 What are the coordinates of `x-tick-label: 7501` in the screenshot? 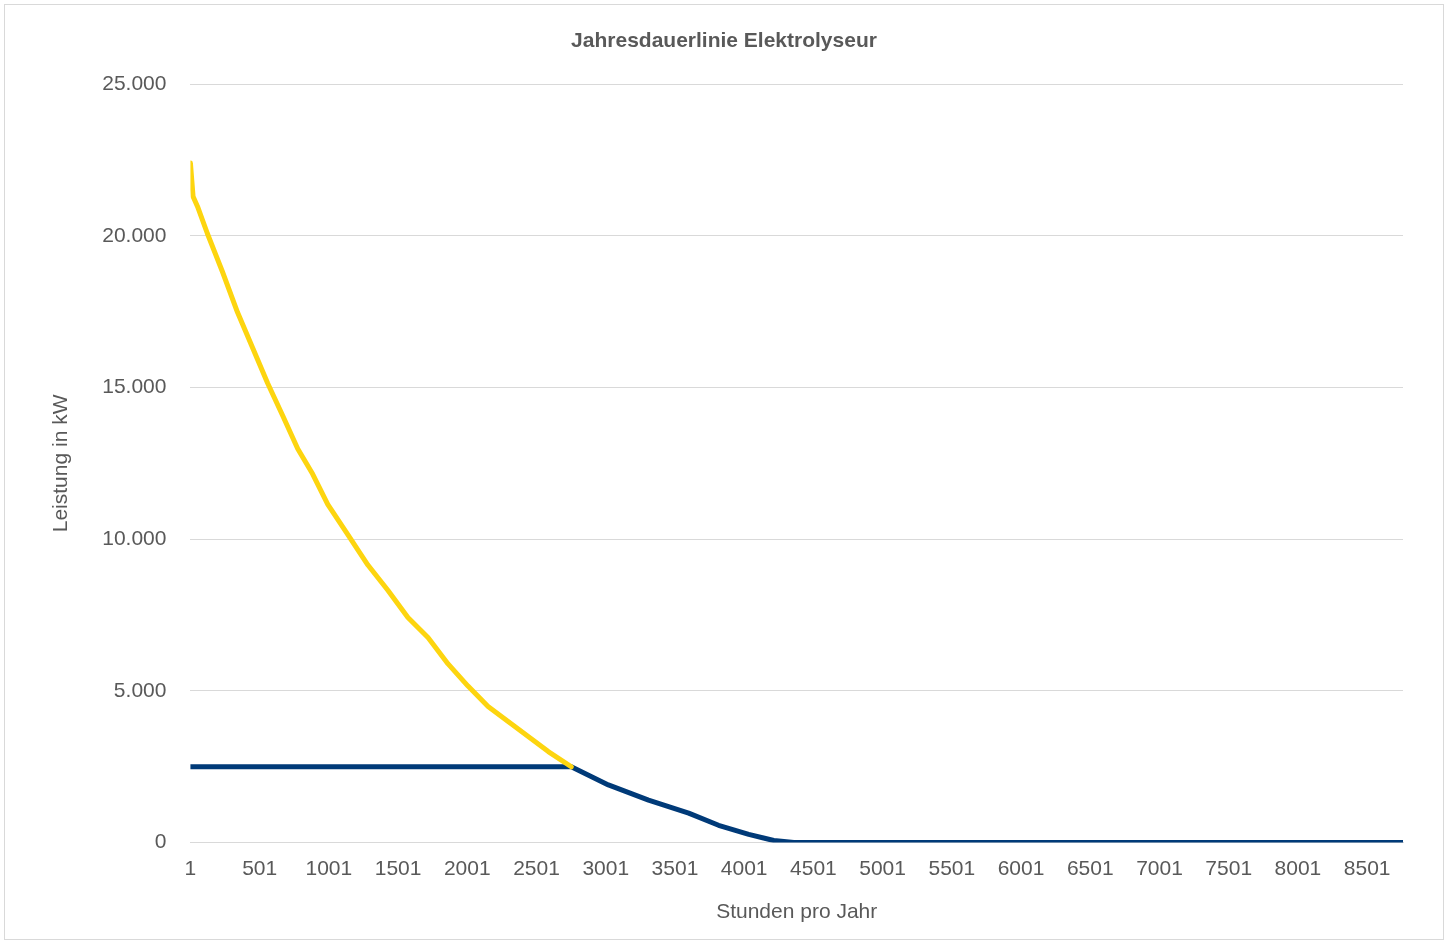 It's located at (1229, 867).